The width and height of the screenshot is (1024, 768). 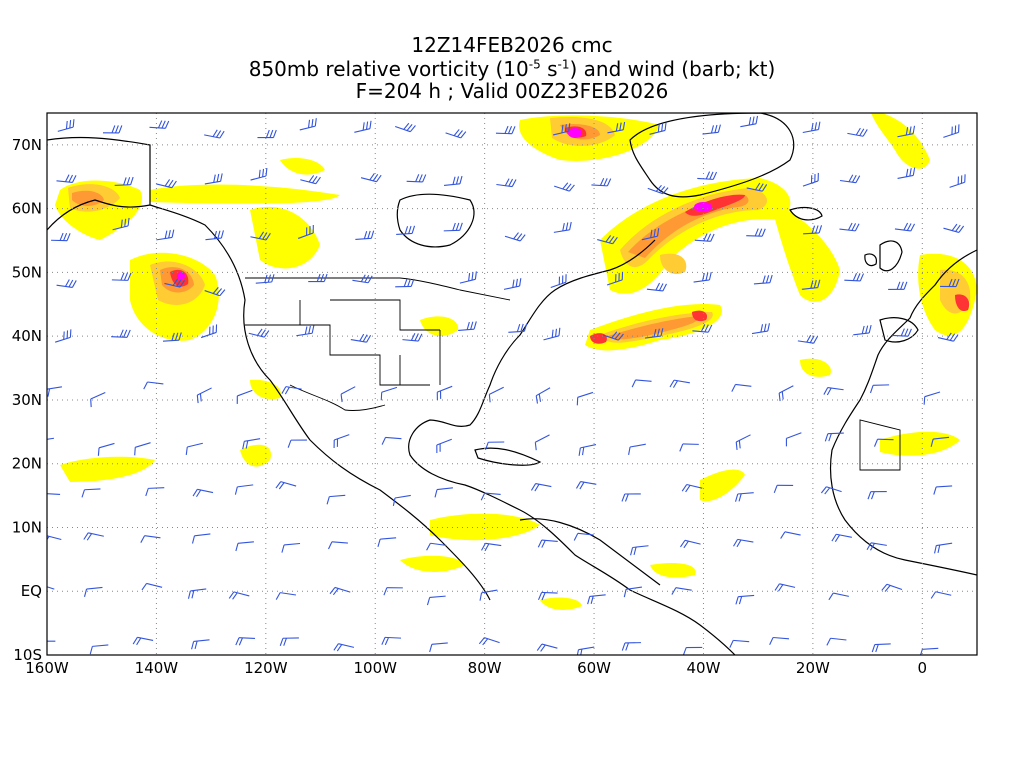 I want to click on title-line-3: F=204 h ; Valid 00Z23FEB2026, so click(x=512, y=91).